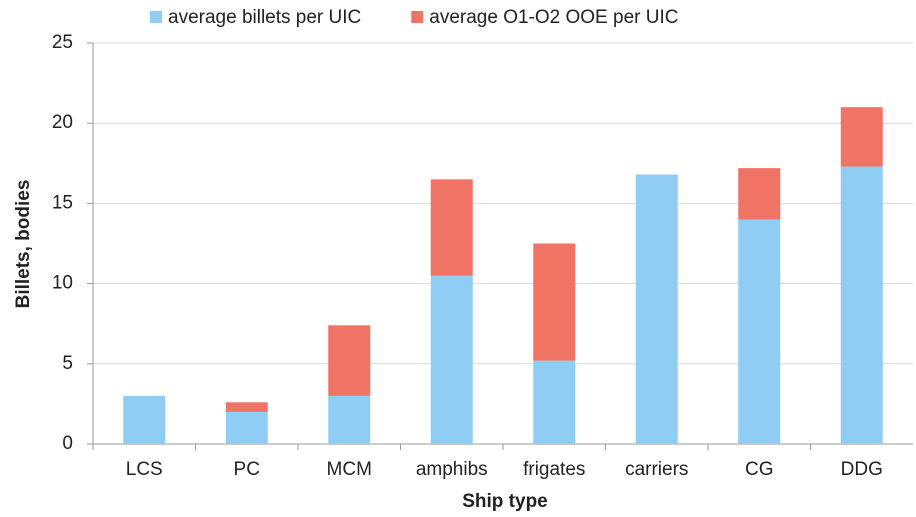 The image size is (916, 517). Describe the element at coordinates (62, 283) in the screenshot. I see `y-tick-label: 10` at that location.